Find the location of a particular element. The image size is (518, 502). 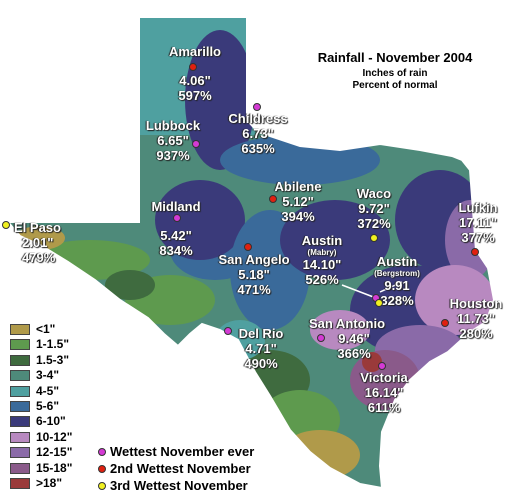

dot-sanantonio is located at coordinates (321, 338).